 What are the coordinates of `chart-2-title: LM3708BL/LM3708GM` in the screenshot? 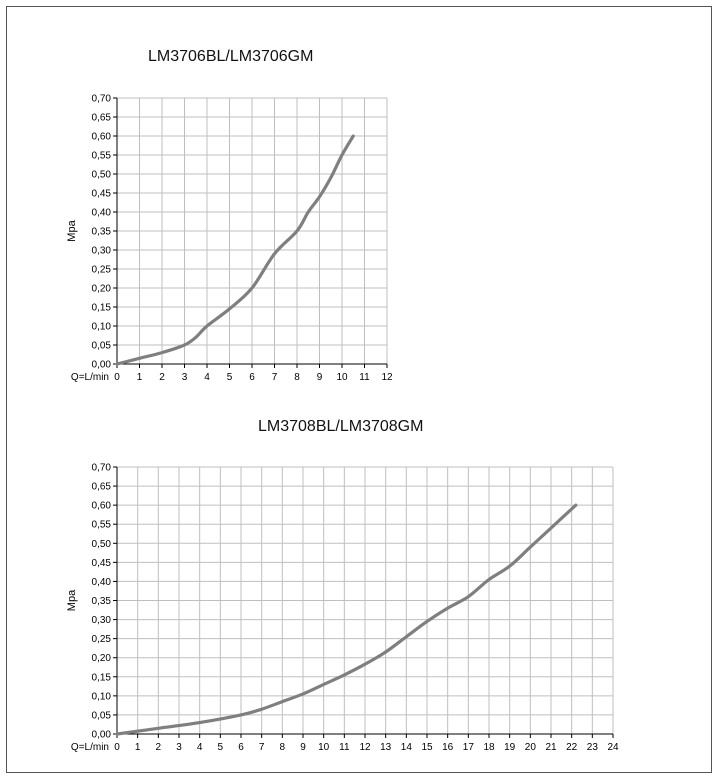 It's located at (341, 426).